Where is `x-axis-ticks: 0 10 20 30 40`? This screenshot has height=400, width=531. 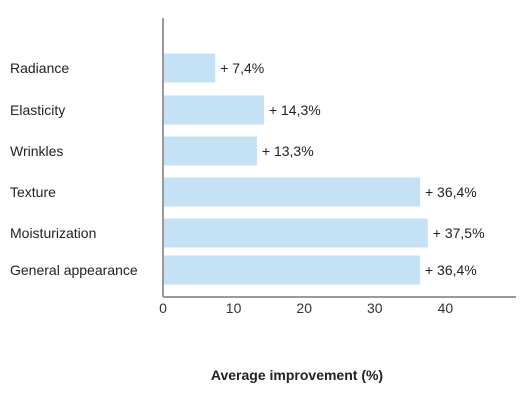 x-axis-ticks: 0 10 20 30 40 is located at coordinates (306, 308).